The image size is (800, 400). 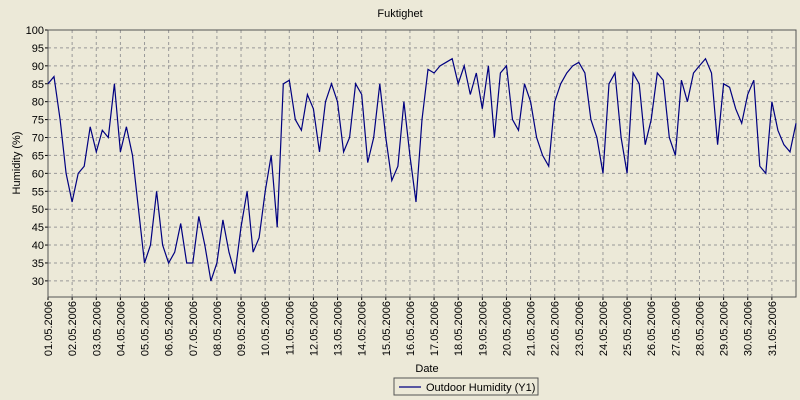 I want to click on x-tick-label: 11.05.2006, so click(x=290, y=328).